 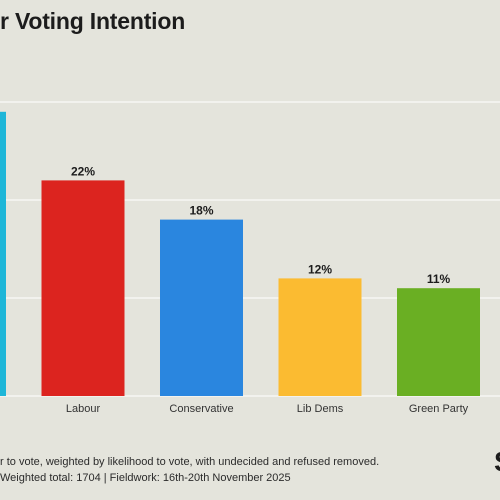 What do you see at coordinates (201, 211) in the screenshot?
I see `bar-value-label: 18%` at bounding box center [201, 211].